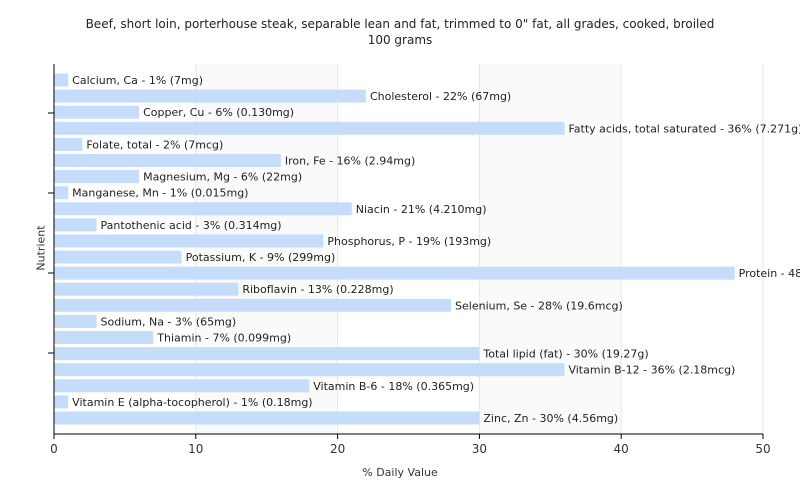 The image size is (800, 500). Describe the element at coordinates (261, 257) in the screenshot. I see `bar-label: Potassium, K - 9% (299mg)` at that location.